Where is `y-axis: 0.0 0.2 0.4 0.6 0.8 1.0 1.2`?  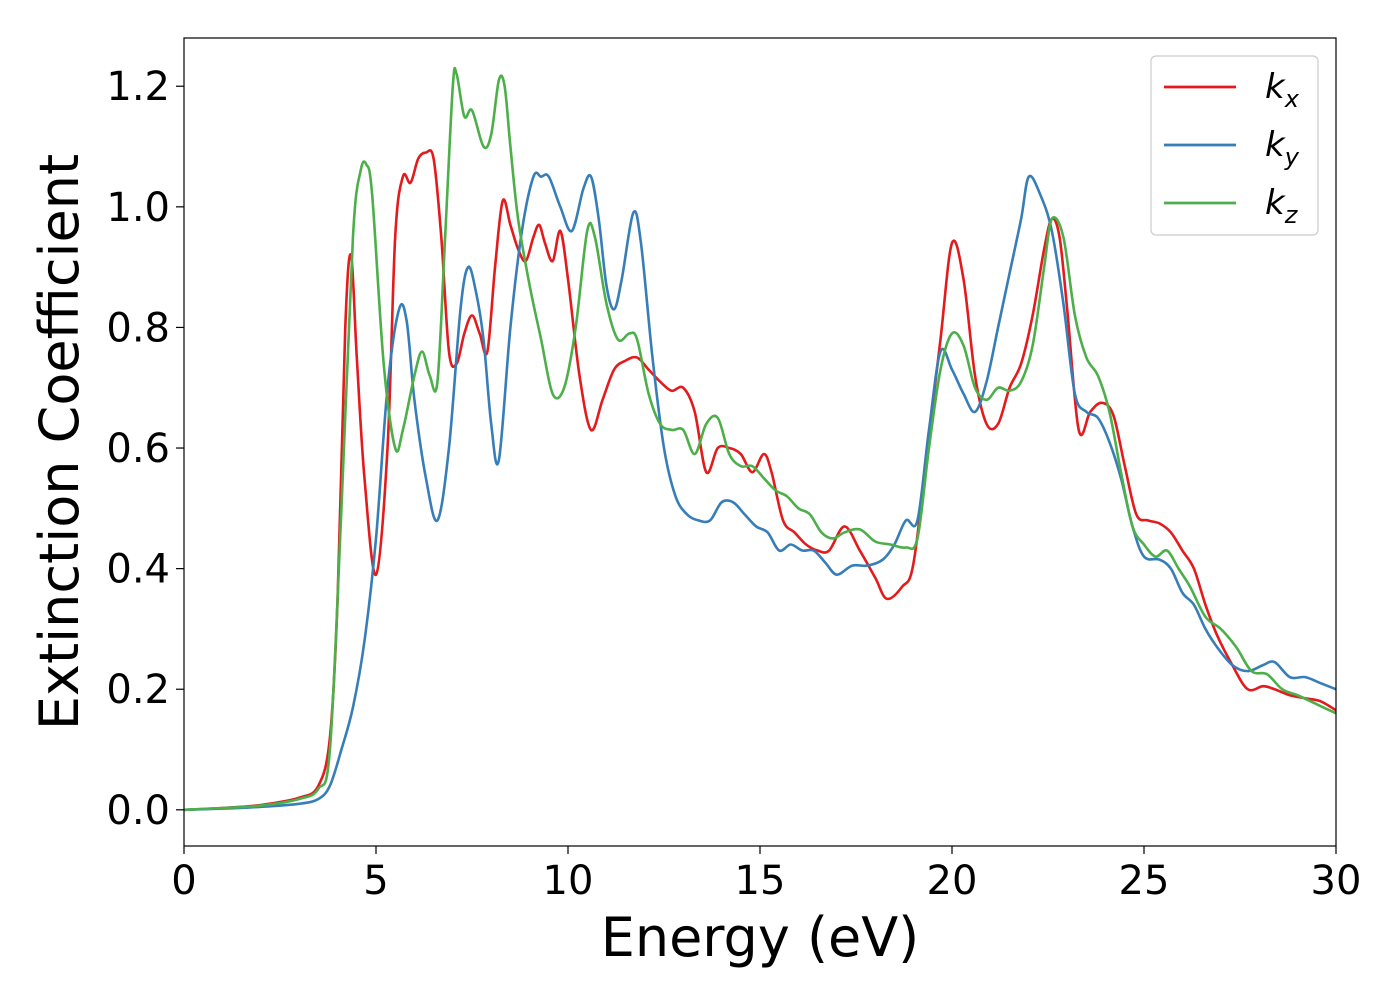
y-axis: 0.0 0.2 0.4 0.6 0.8 1.0 1.2 is located at coordinates (145, 449).